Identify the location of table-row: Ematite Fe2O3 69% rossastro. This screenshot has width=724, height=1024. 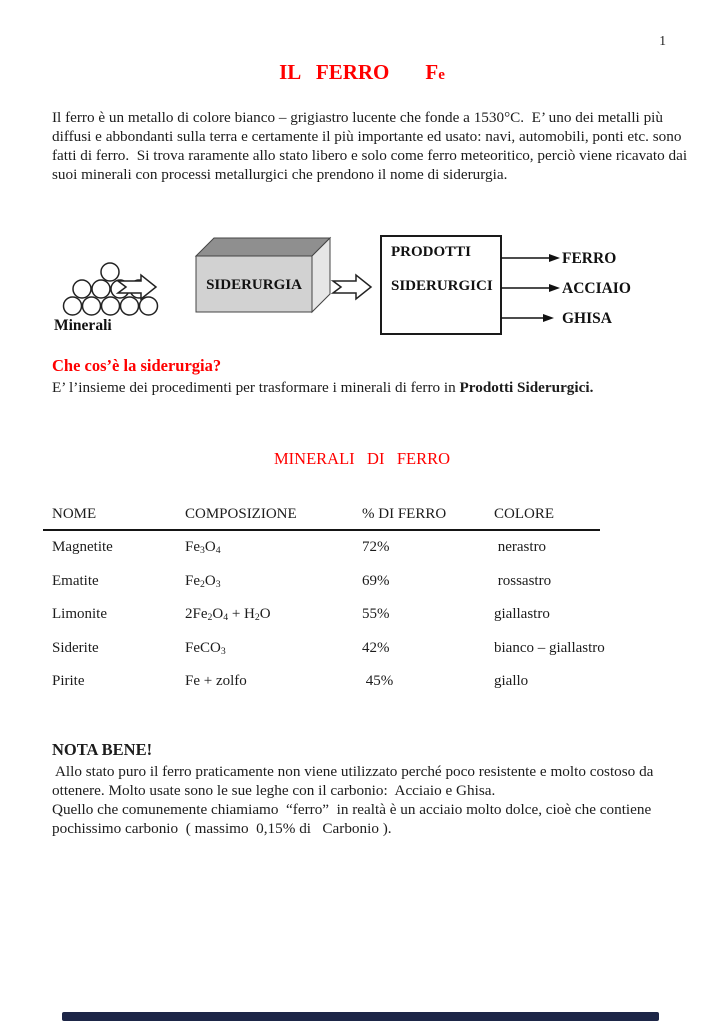
(321, 590).